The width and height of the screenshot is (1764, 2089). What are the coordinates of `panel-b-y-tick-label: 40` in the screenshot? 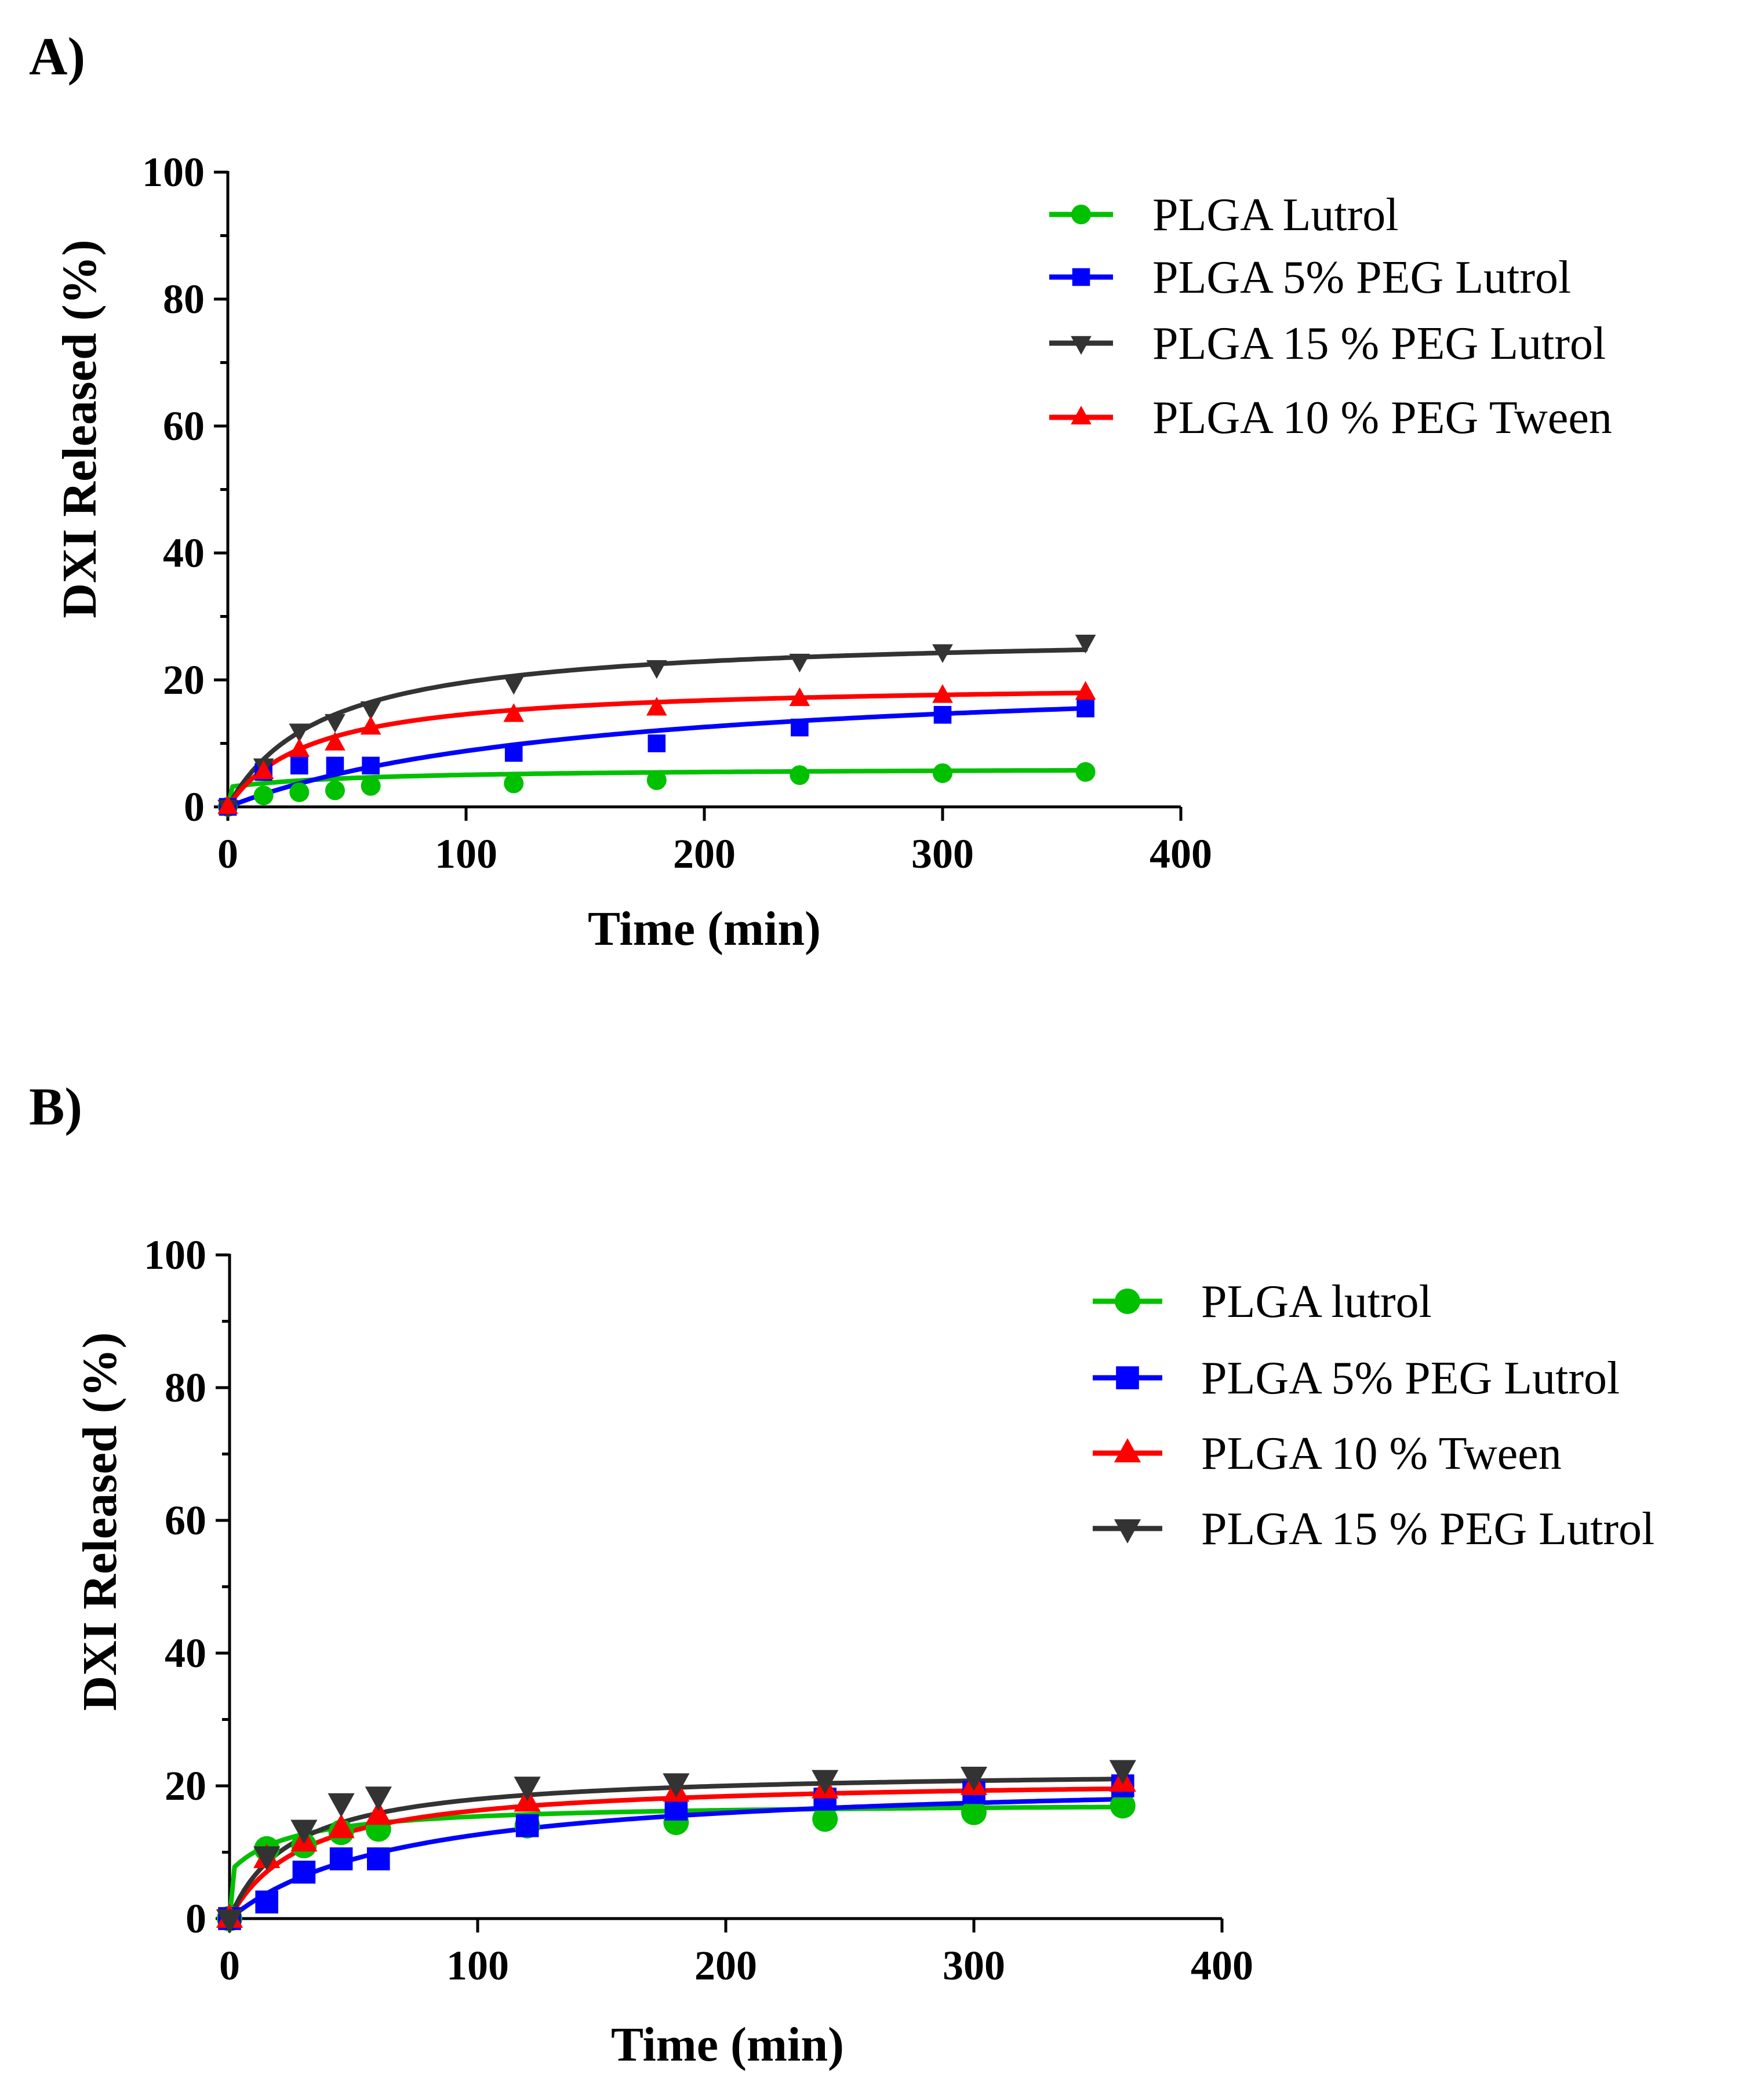 It's located at (185, 1653).